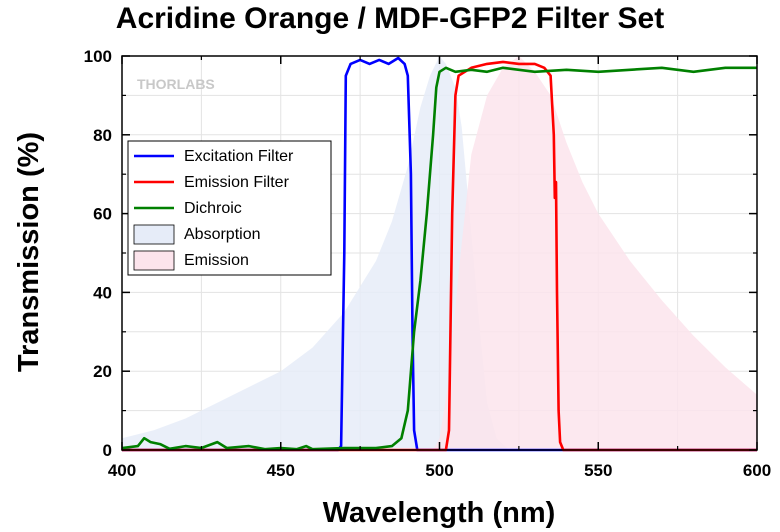 The height and width of the screenshot is (532, 780). I want to click on x-tick-label: 450, so click(281, 470).